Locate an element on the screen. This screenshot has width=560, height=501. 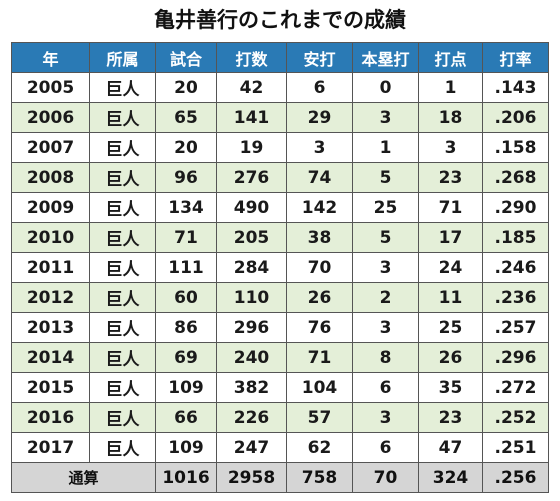
table-cell: 2016 is located at coordinates (50, 417).